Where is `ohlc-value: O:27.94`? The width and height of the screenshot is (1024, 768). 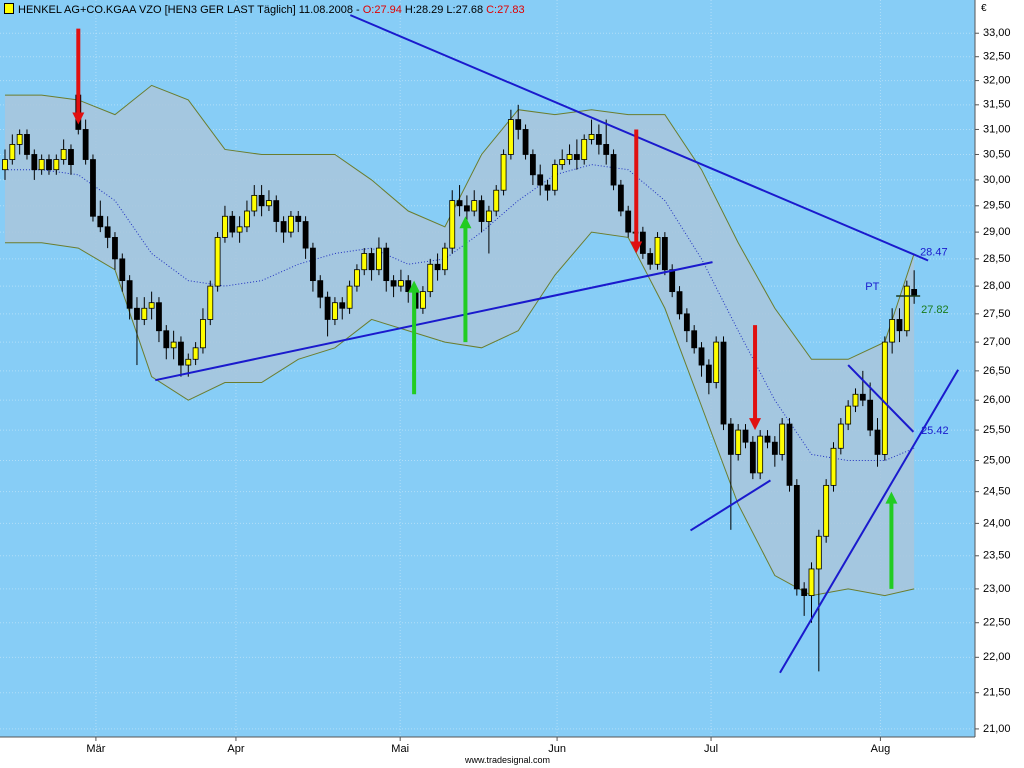 ohlc-value: O:27.94 is located at coordinates (382, 10).